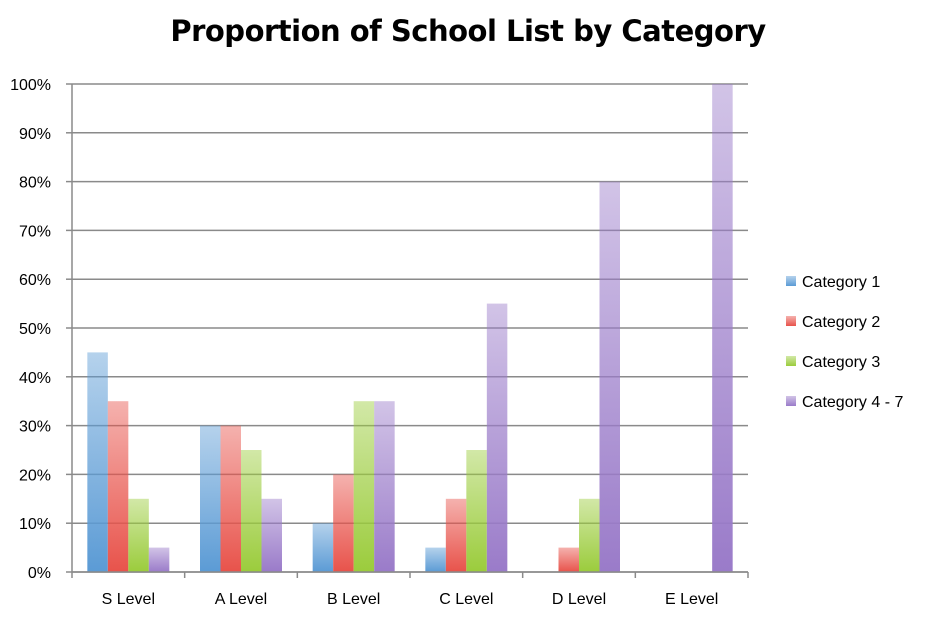  Describe the element at coordinates (30, 85) in the screenshot. I see `y-tick-label: 100%` at that location.